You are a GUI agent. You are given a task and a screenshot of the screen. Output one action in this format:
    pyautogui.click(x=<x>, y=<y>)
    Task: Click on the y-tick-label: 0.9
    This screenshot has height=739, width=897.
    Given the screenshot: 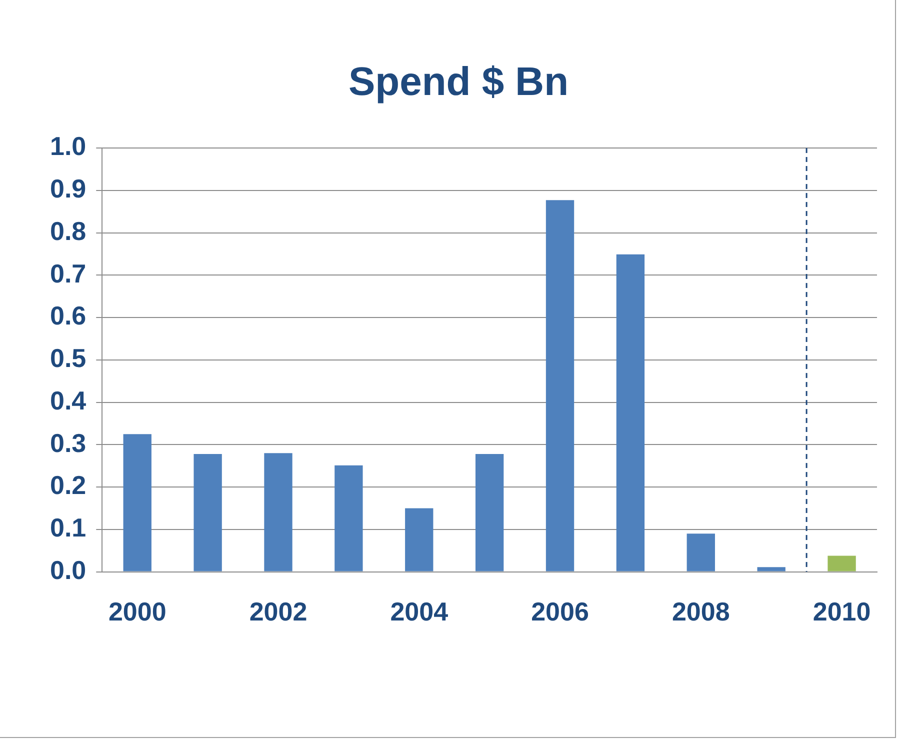 What is the action you would take?
    pyautogui.click(x=68, y=189)
    